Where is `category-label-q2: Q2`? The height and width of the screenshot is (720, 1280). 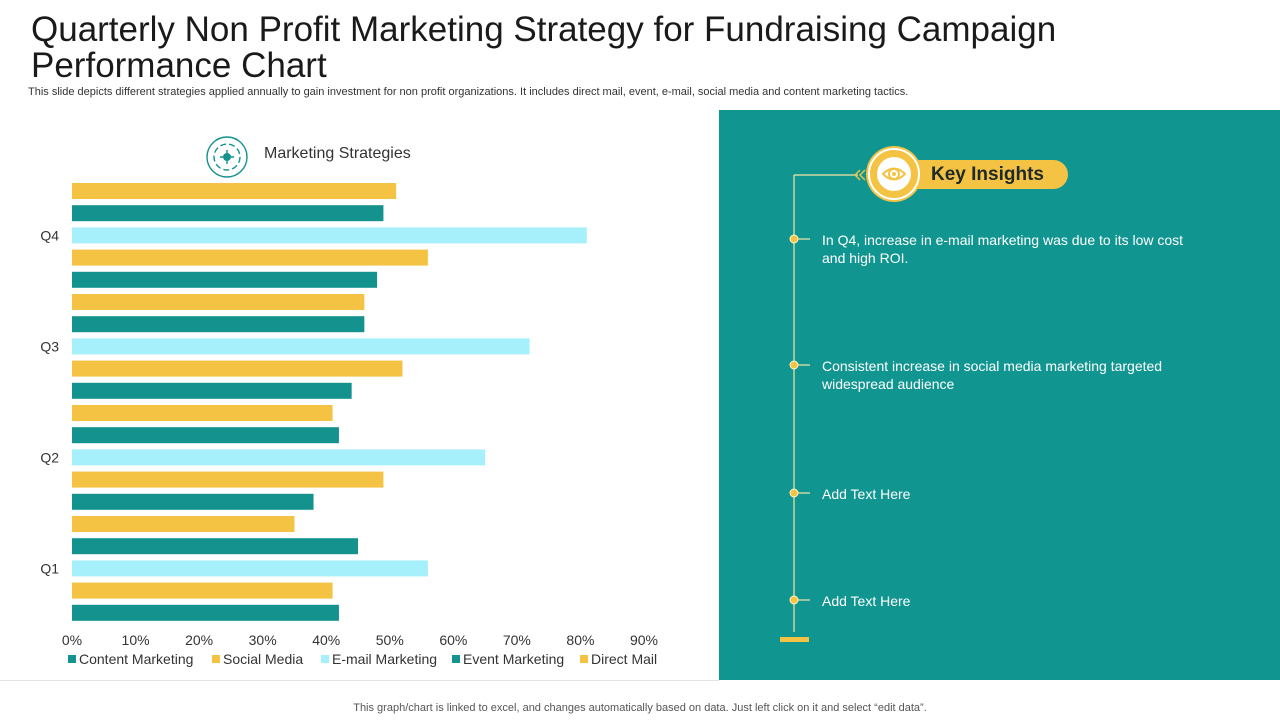 category-label-q2: Q2 is located at coordinates (49, 457).